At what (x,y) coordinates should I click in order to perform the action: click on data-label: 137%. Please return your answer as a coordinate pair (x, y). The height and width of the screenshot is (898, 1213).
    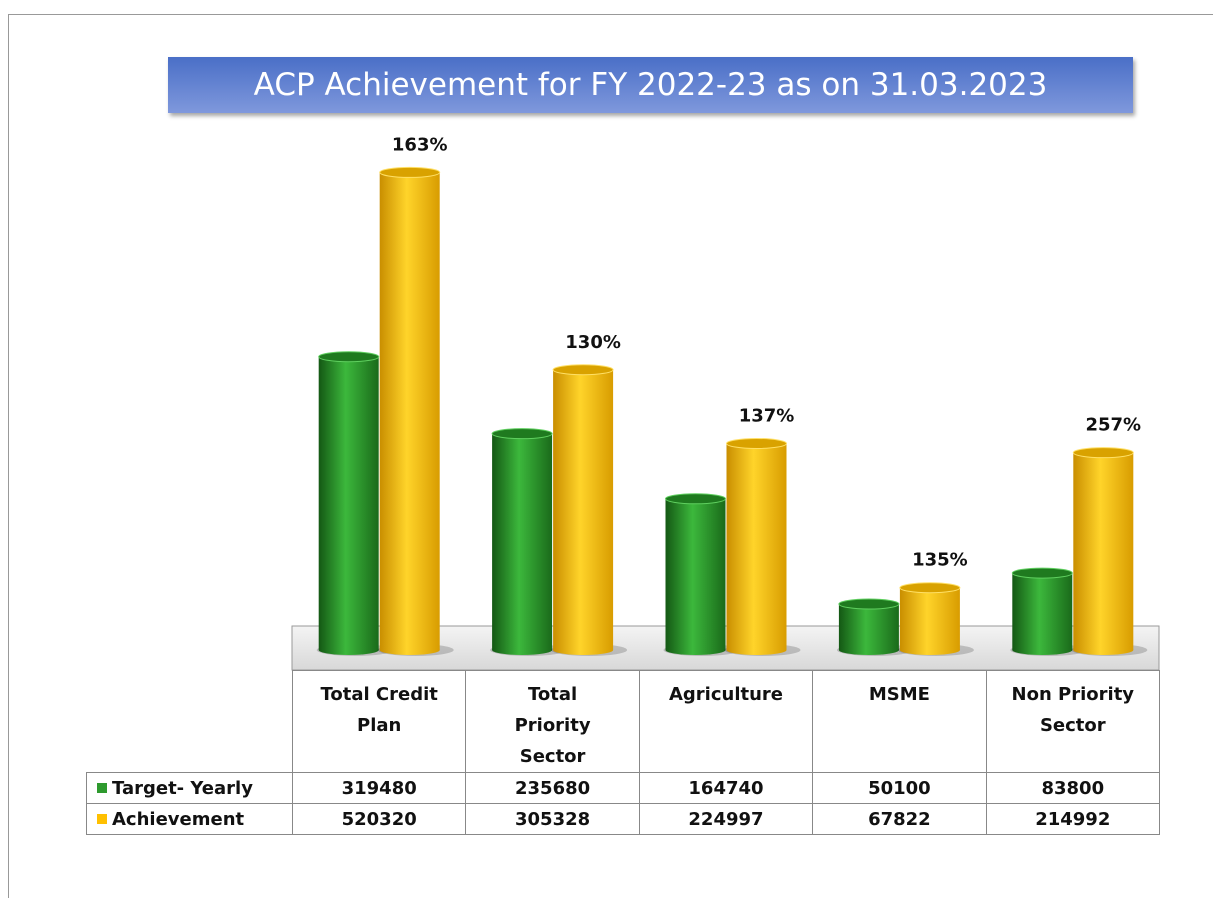
    Looking at the image, I should click on (767, 415).